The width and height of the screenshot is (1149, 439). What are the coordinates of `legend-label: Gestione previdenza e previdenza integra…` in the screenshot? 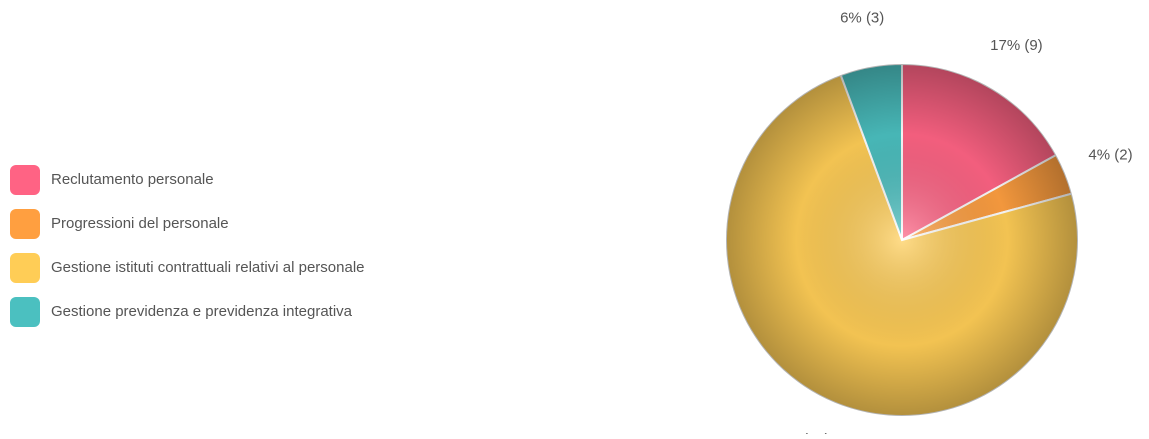 It's located at (202, 311).